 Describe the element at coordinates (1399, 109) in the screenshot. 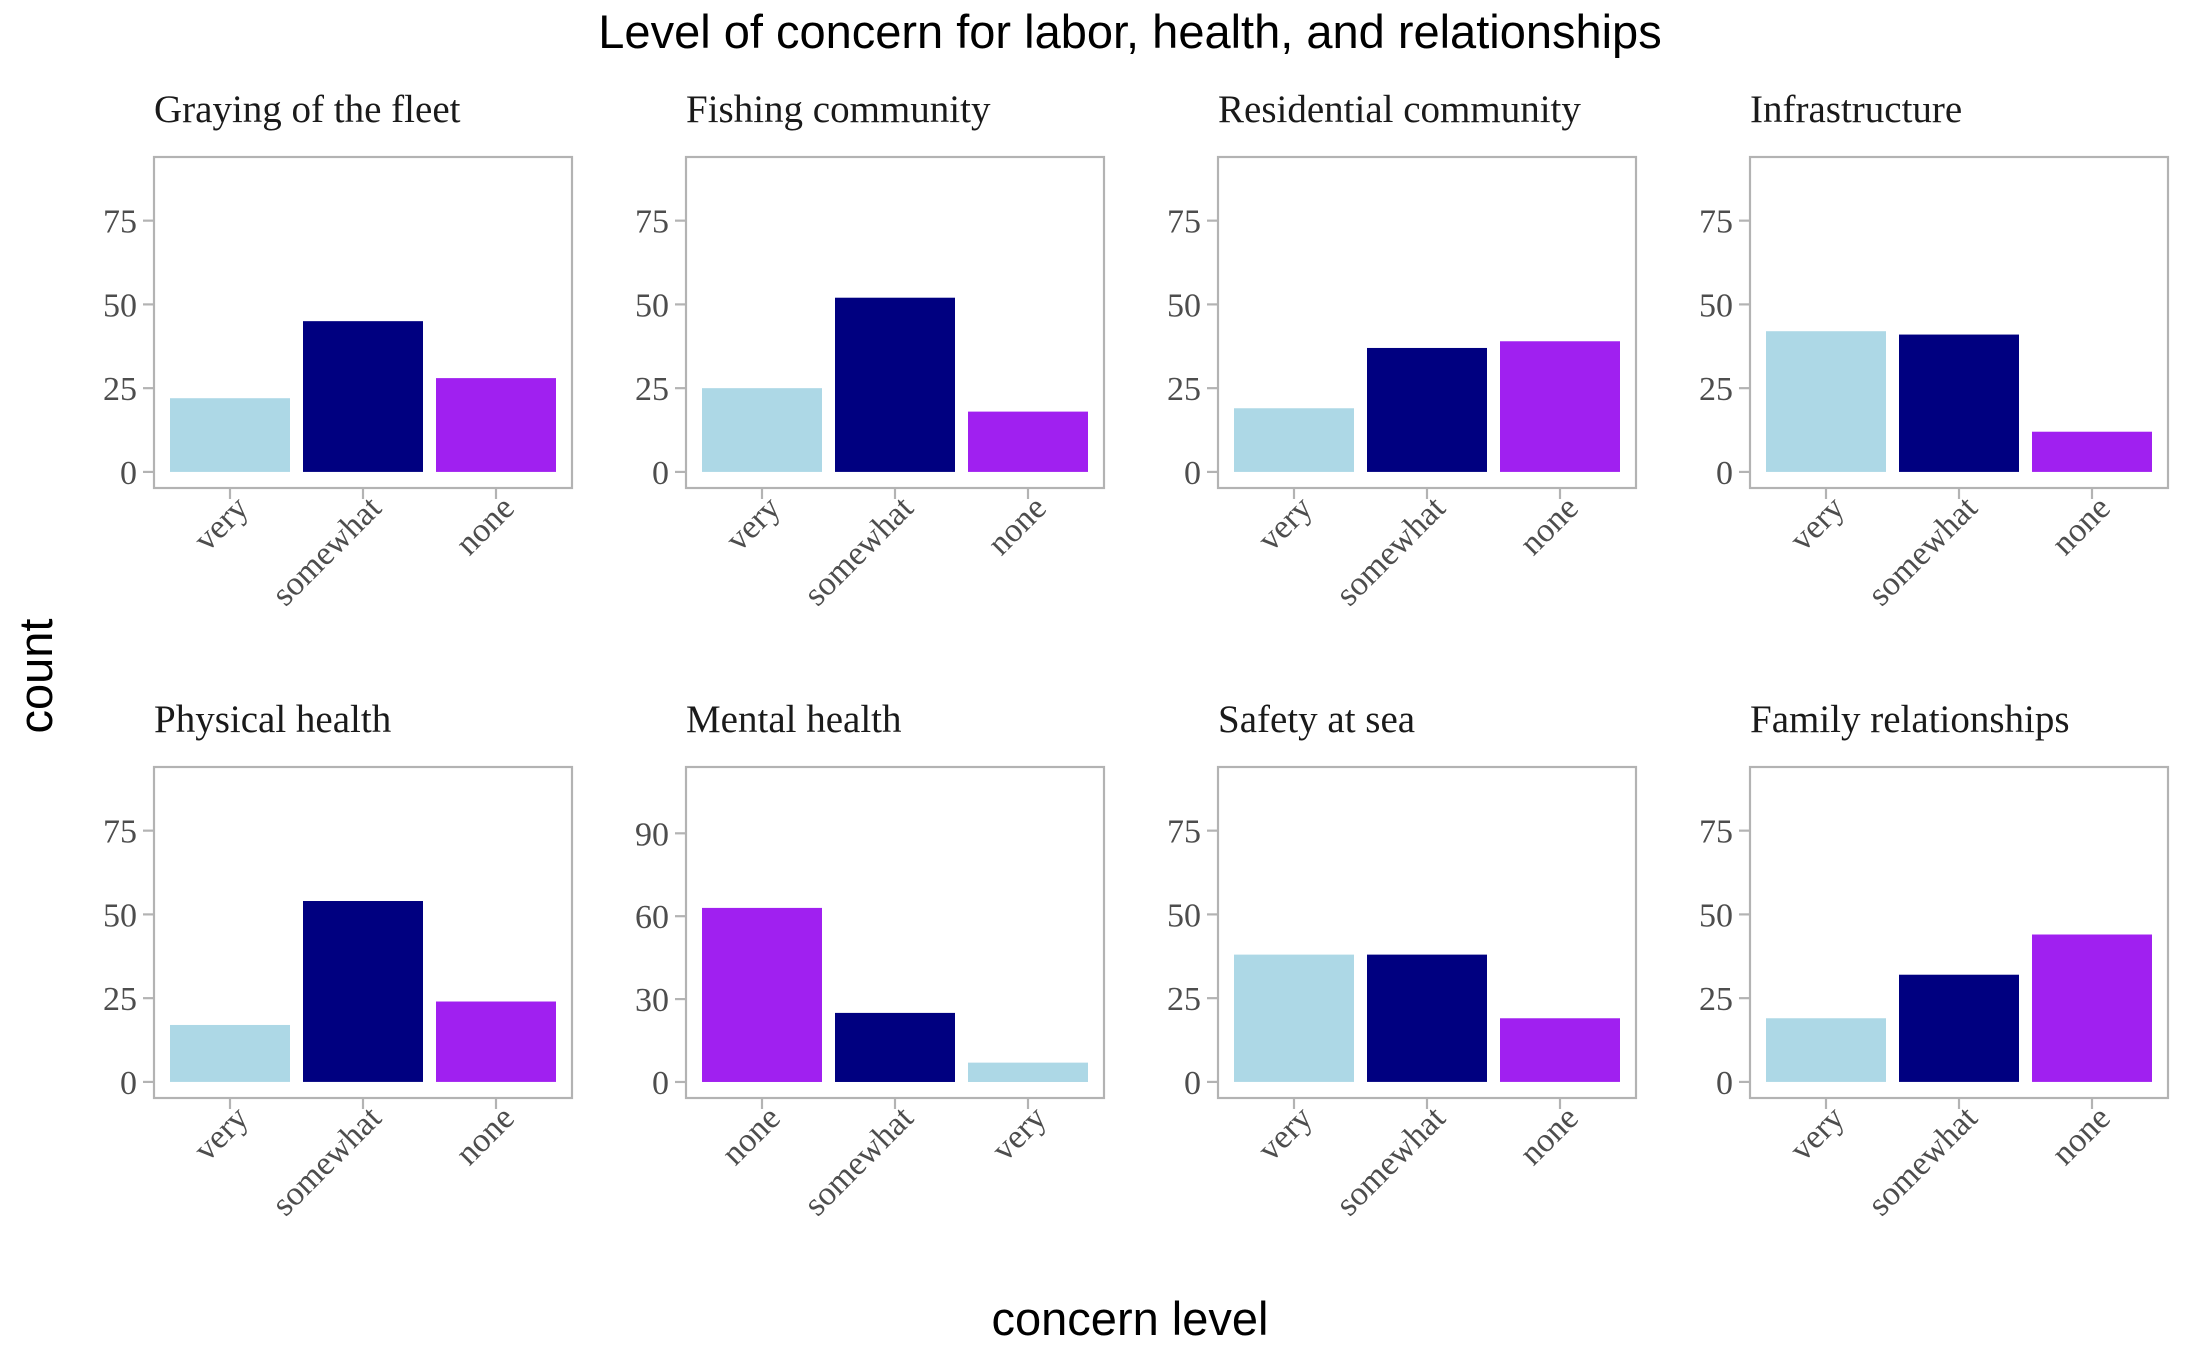

I see `facet-title: Residential community` at that location.